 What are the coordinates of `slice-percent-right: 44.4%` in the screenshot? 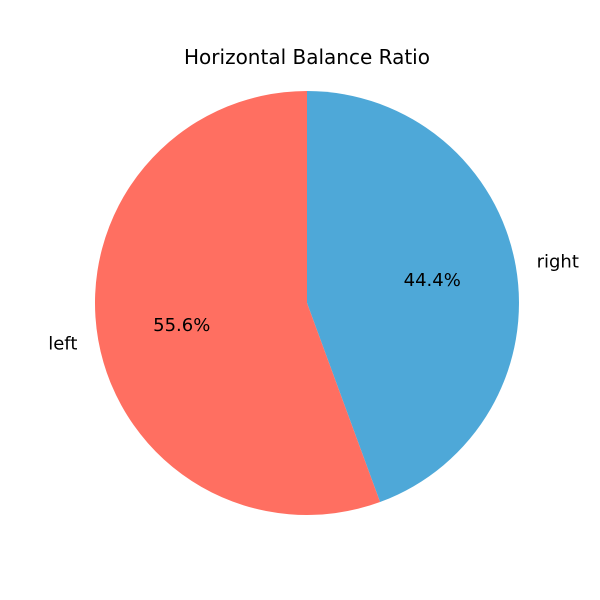 It's located at (432, 280).